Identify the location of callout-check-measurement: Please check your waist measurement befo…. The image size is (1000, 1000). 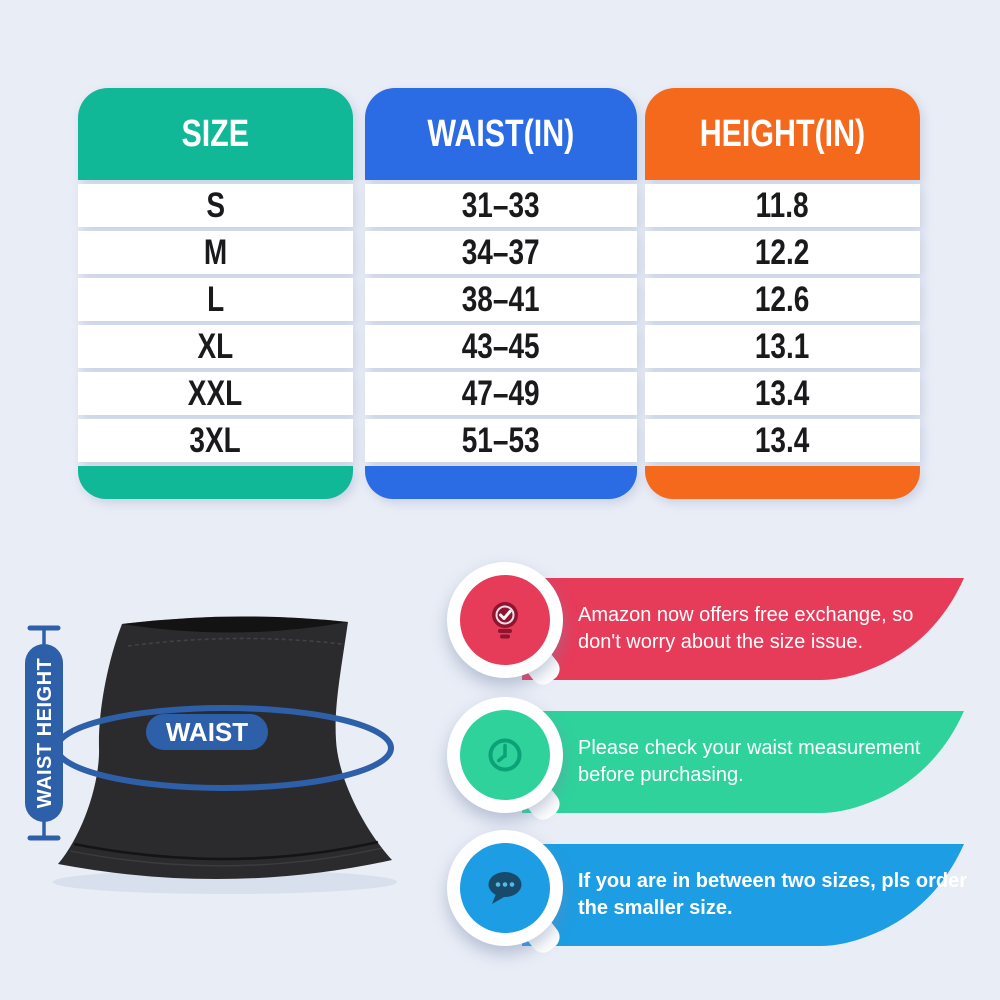
(743, 762).